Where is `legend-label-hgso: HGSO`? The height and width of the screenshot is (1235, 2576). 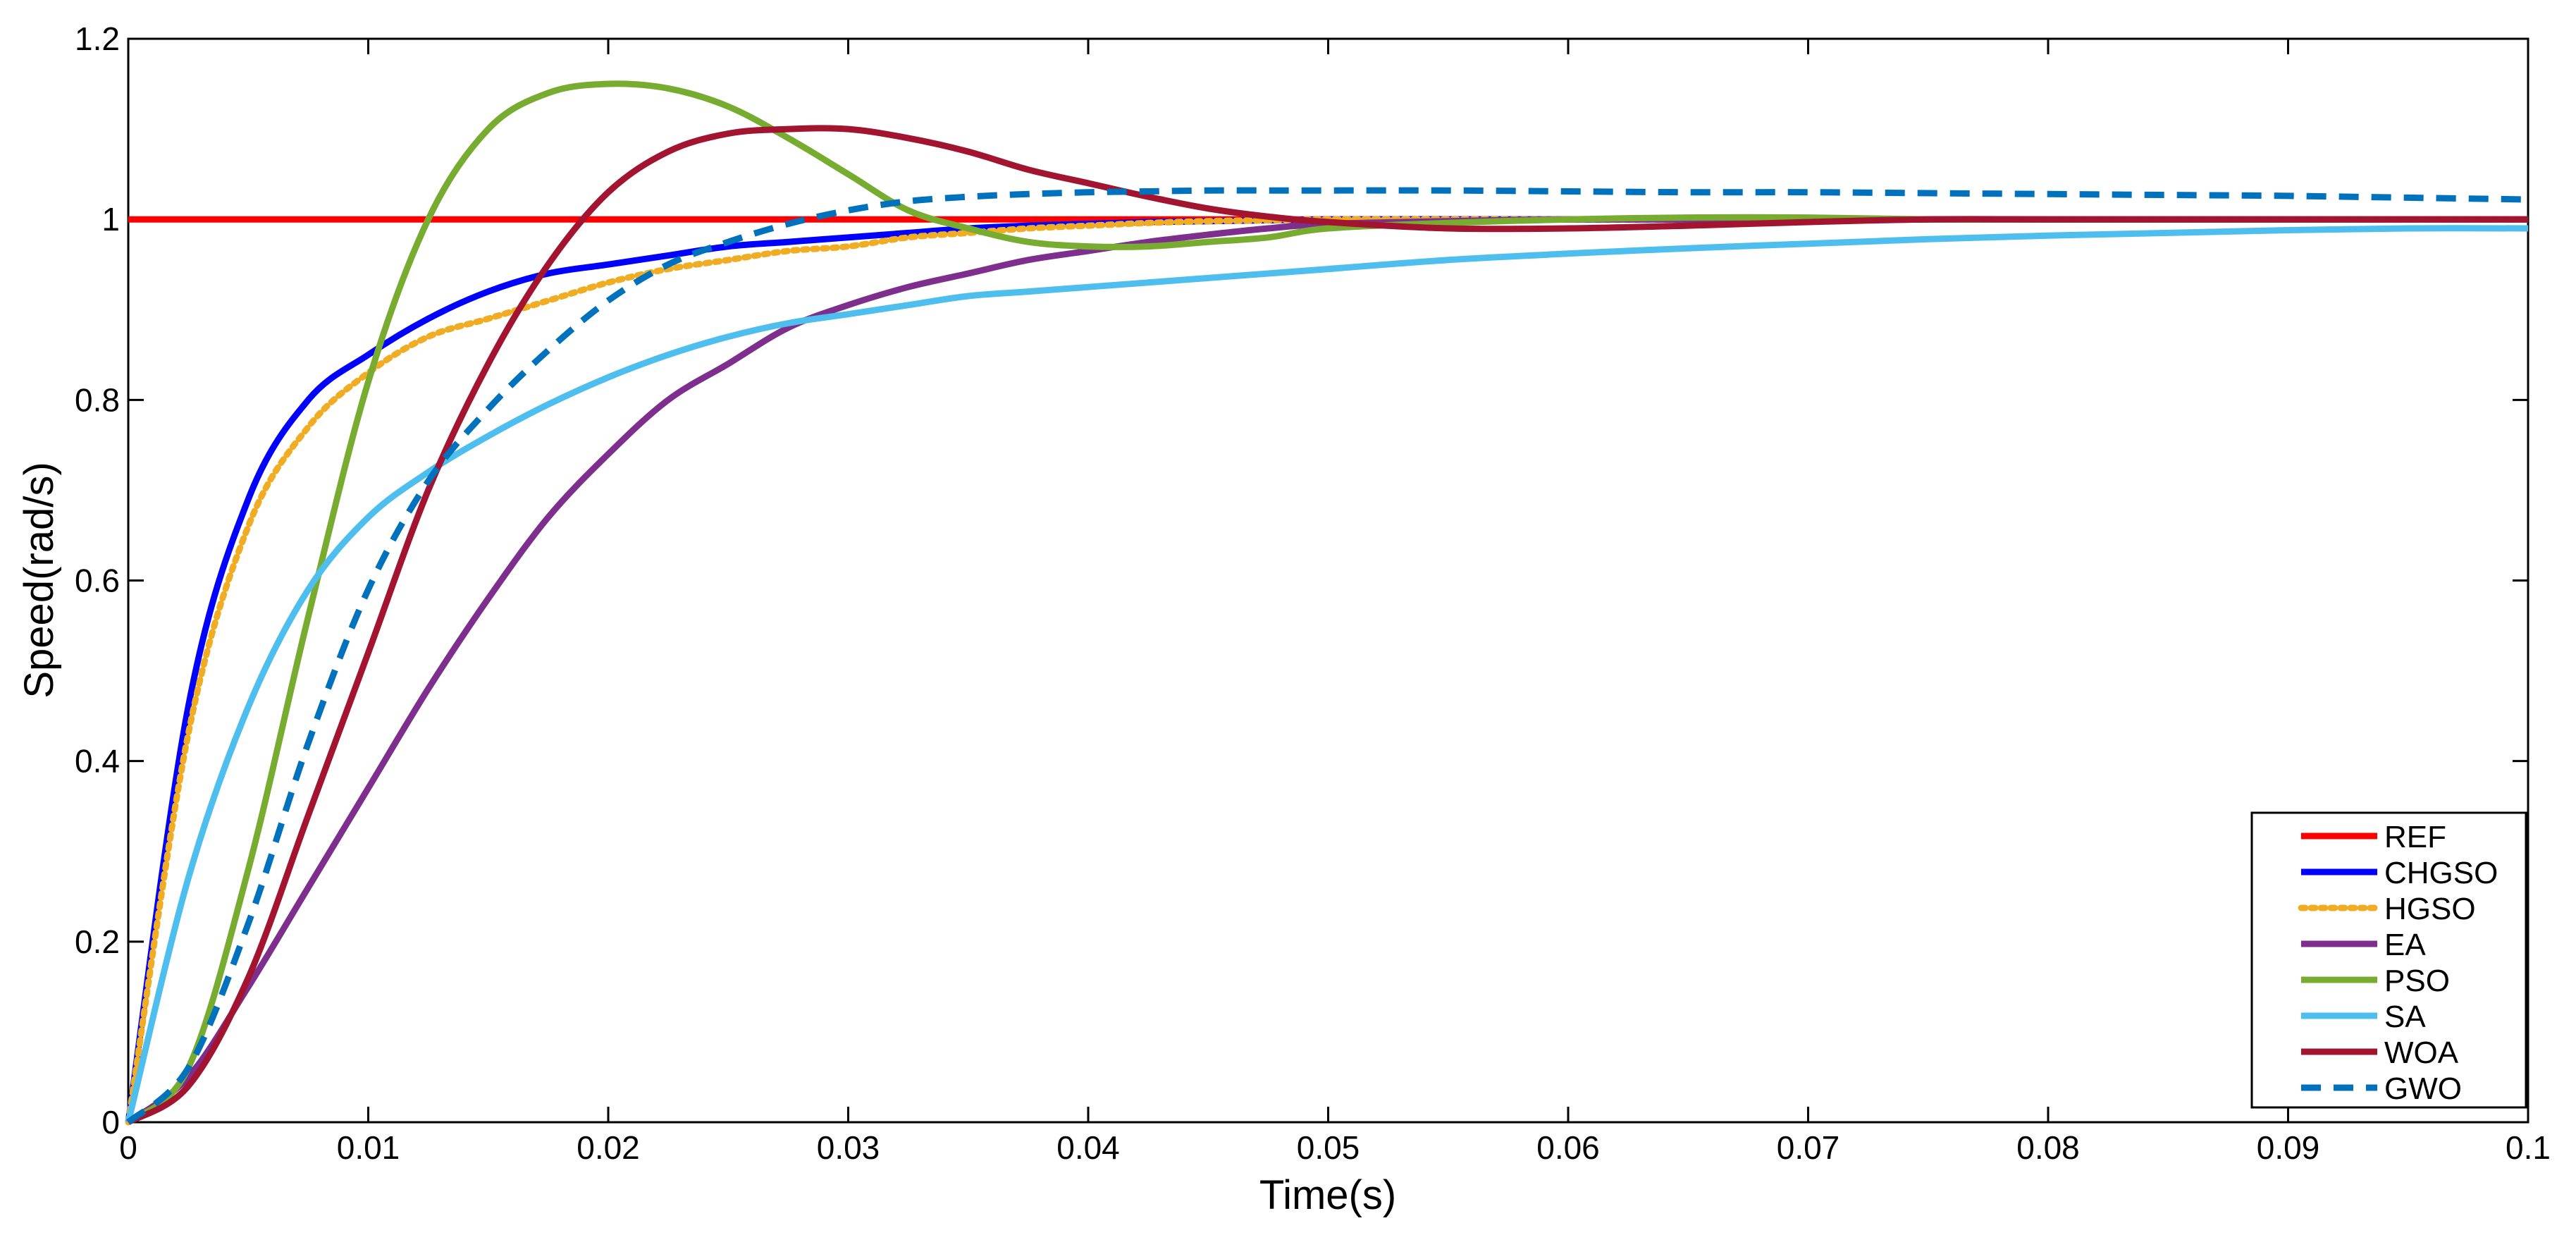 legend-label-hgso: HGSO is located at coordinates (2430, 909).